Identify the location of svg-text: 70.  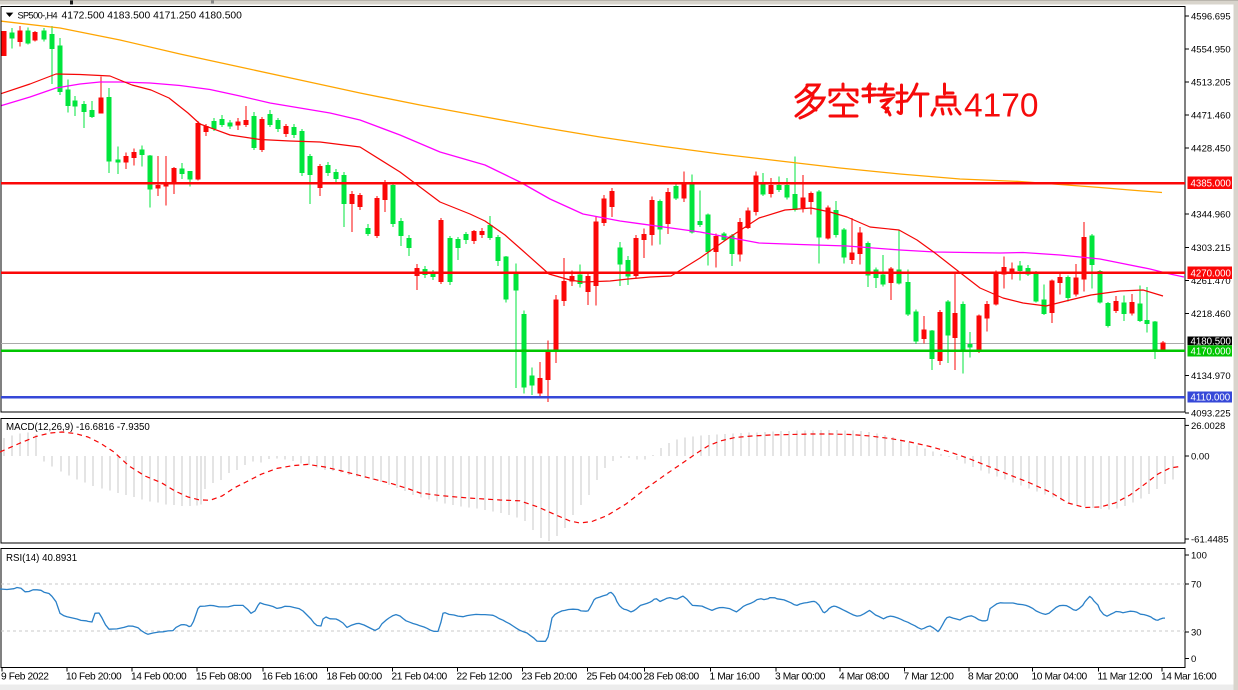
(1196, 585).